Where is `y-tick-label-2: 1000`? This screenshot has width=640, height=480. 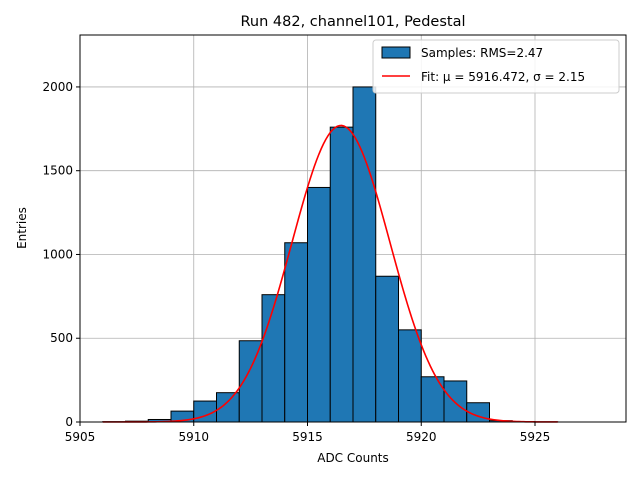 y-tick-label-2: 1000 is located at coordinates (57, 254).